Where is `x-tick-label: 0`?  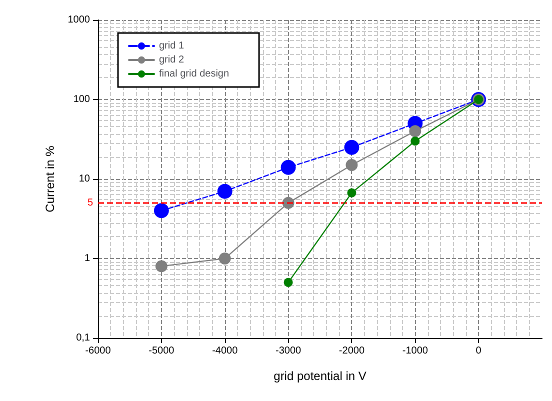
x-tick-label: 0 is located at coordinates (479, 351).